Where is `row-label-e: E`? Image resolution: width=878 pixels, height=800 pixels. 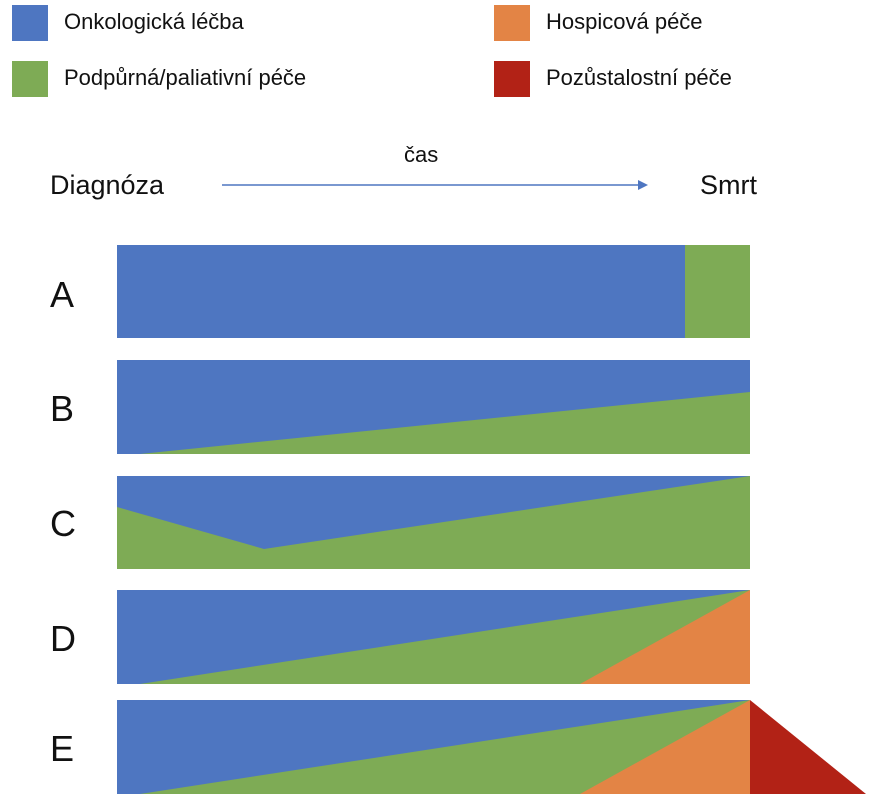 row-label-e: E is located at coordinates (62, 748).